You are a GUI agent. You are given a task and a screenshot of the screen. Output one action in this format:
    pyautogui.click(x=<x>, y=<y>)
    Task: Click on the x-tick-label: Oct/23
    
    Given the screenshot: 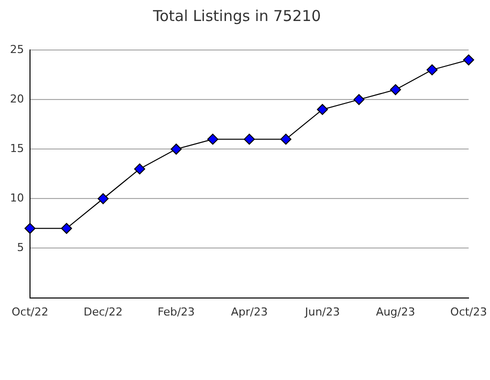 What is the action you would take?
    pyautogui.click(x=469, y=311)
    